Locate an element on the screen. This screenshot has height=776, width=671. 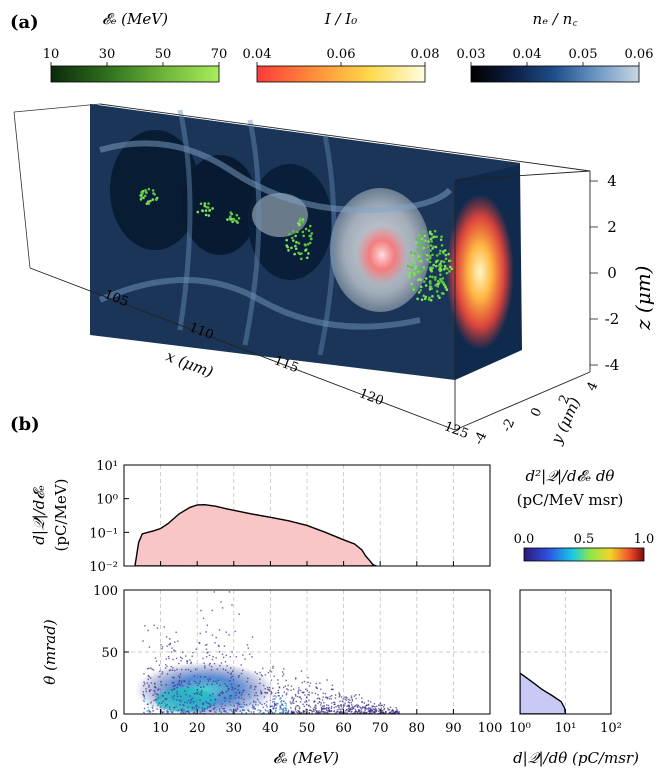
angular-xlabel: d|𝒬|/dθ (pC/msr) is located at coordinates (576, 758).